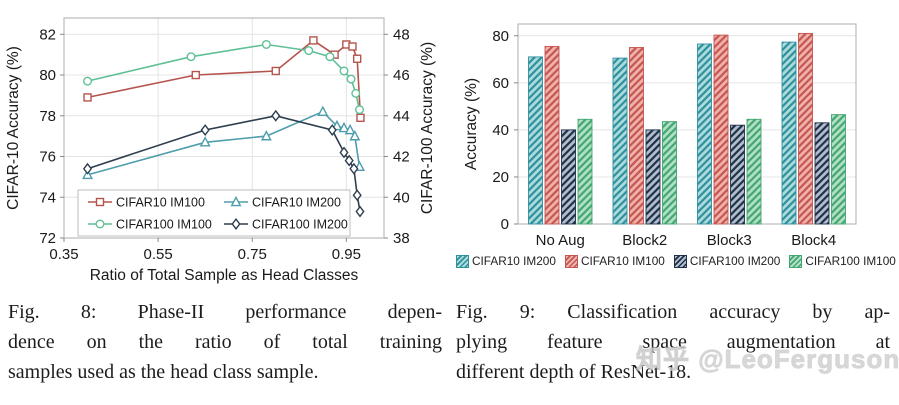 This screenshot has height=405, width=899. I want to click on x-tick-label: 0.35, so click(63, 254).